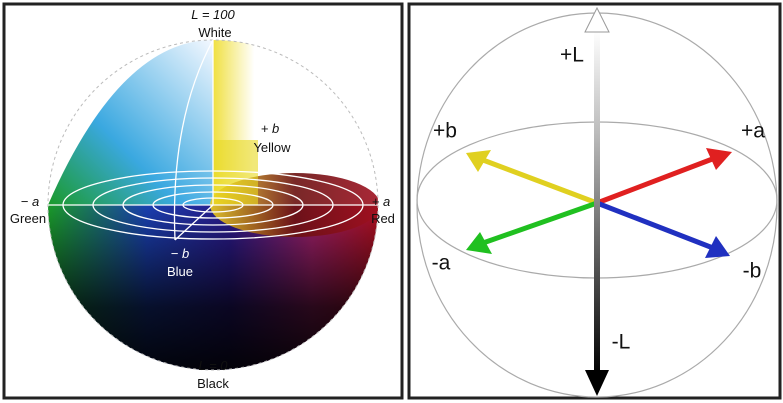  Describe the element at coordinates (752, 271) in the screenshot. I see `label: -b` at that location.